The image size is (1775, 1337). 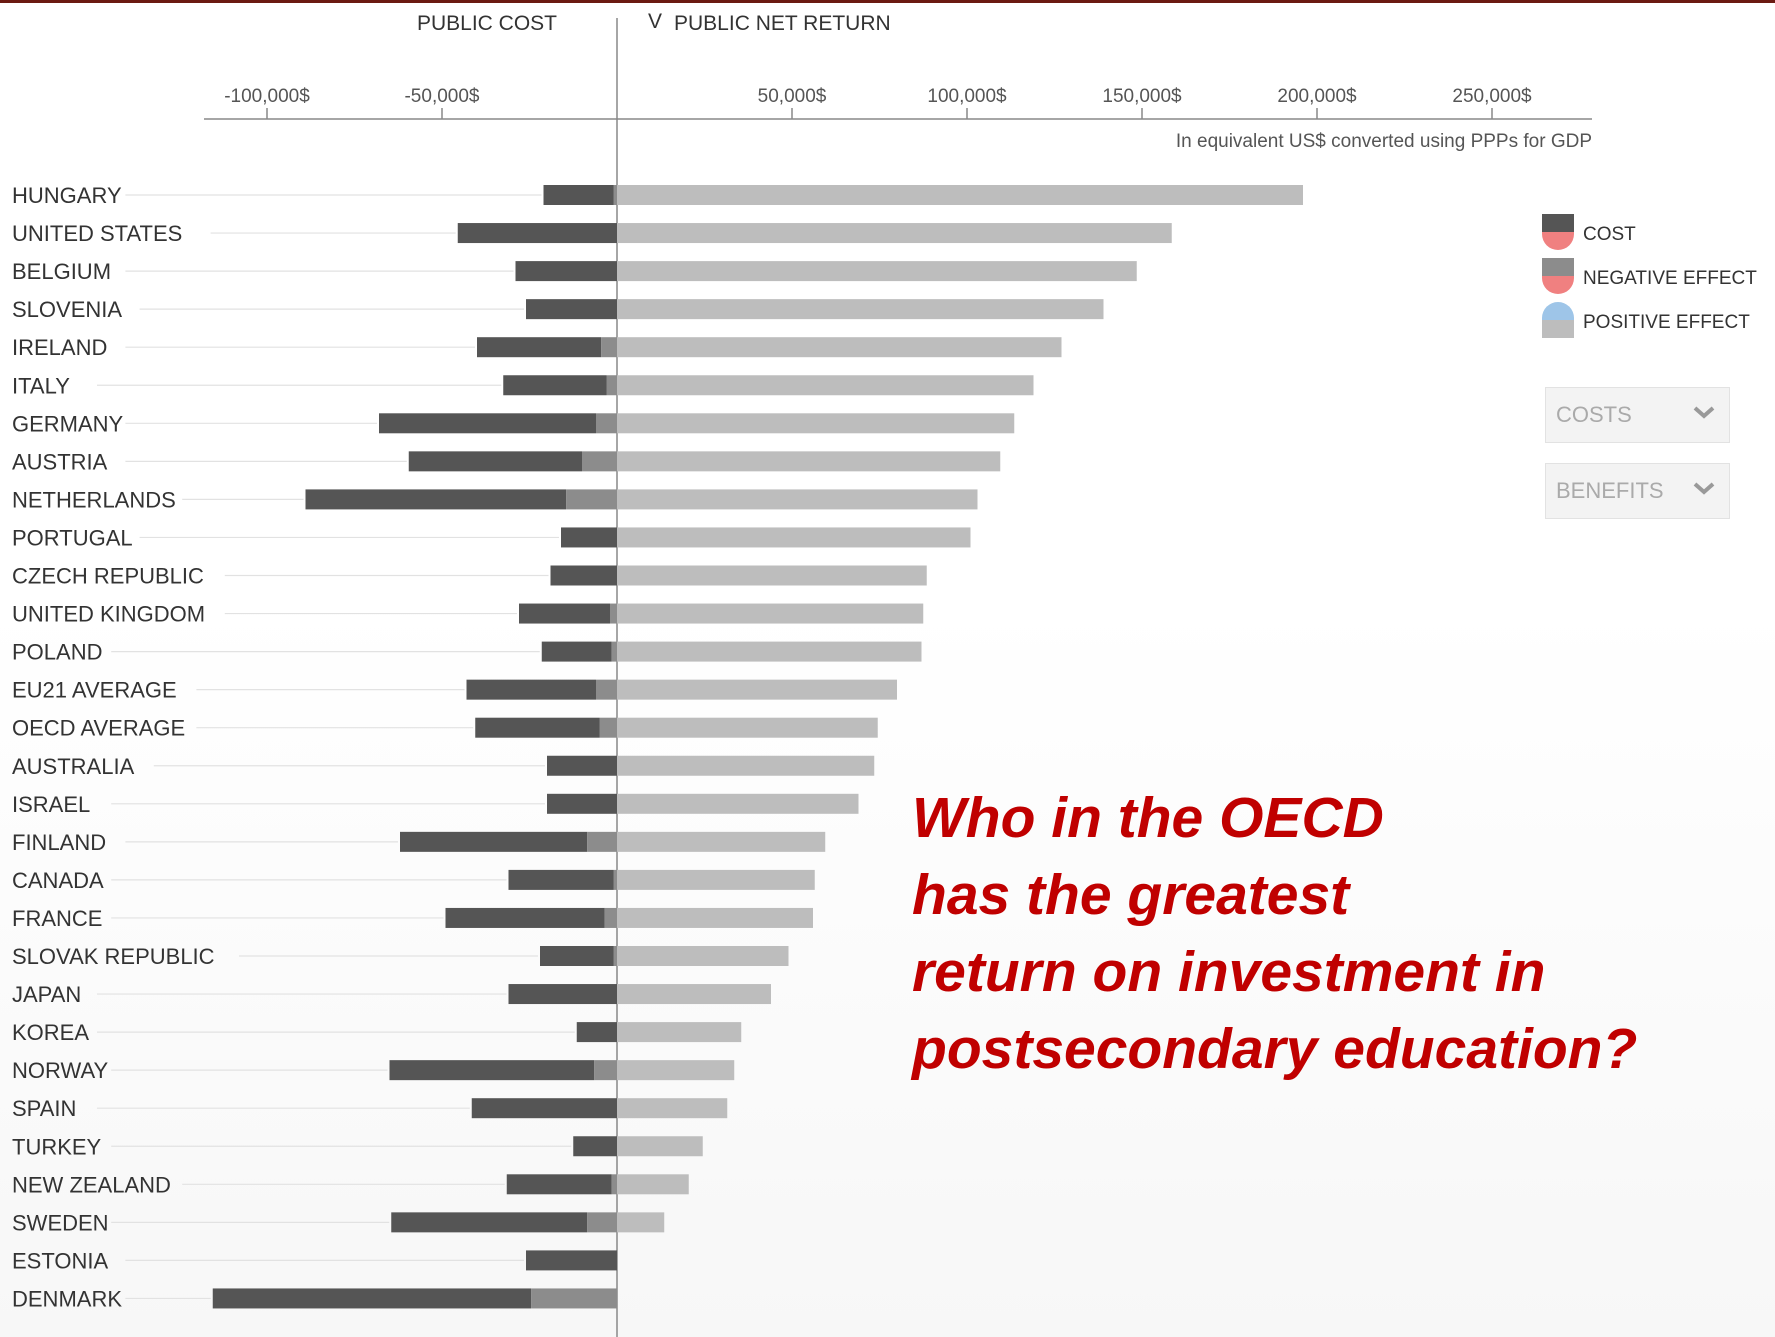 What do you see at coordinates (467, 652) in the screenshot?
I see `chart-row: POLAND` at bounding box center [467, 652].